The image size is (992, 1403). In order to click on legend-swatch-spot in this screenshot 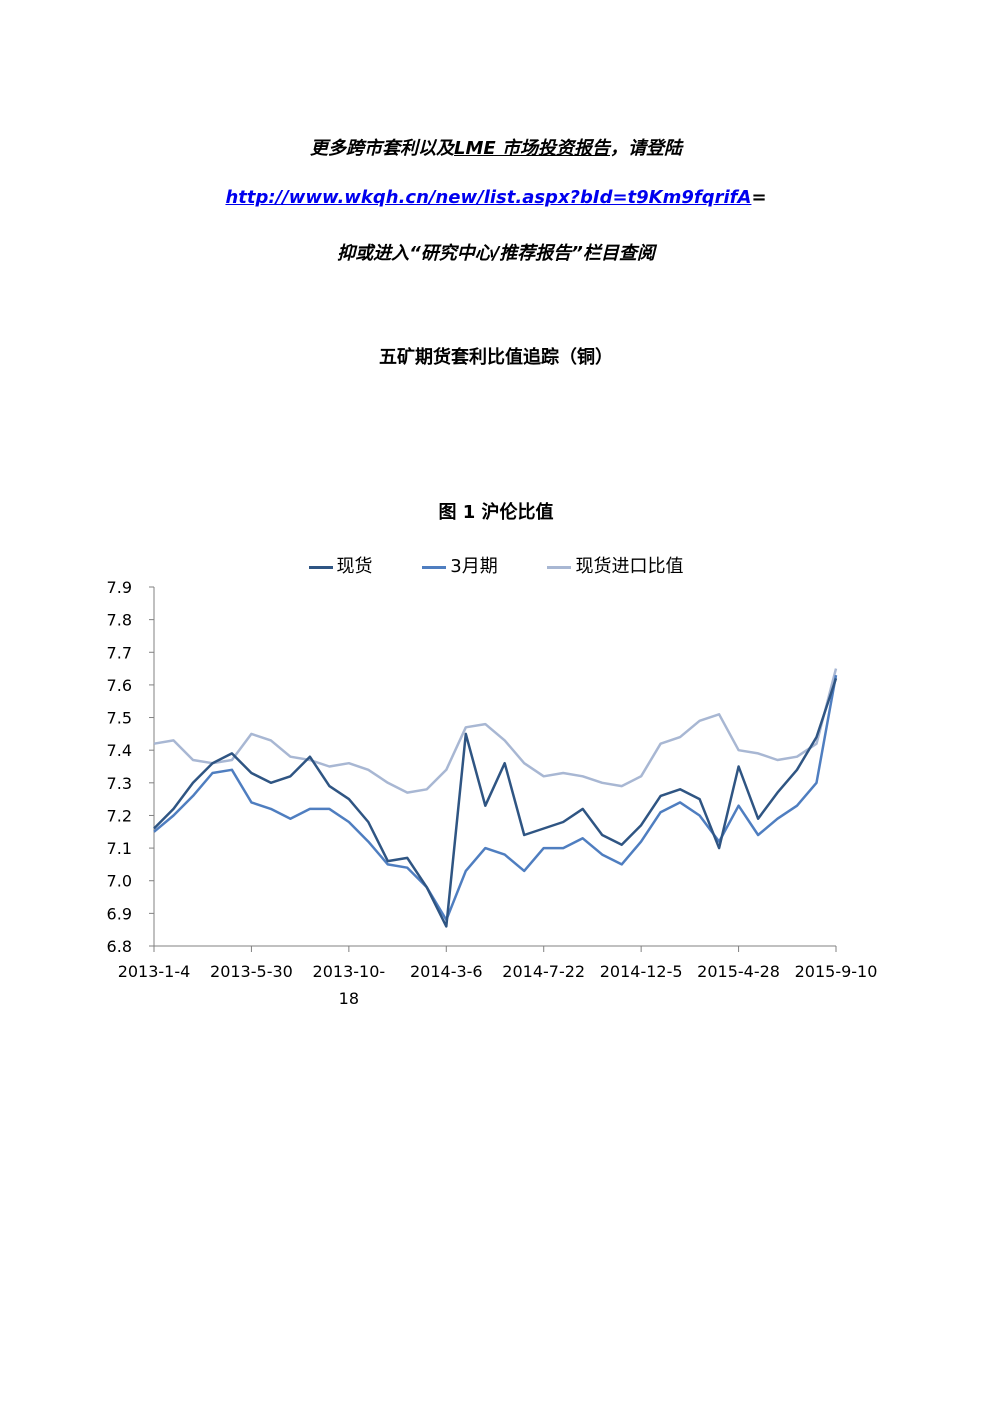, I will do `click(320, 567)`.